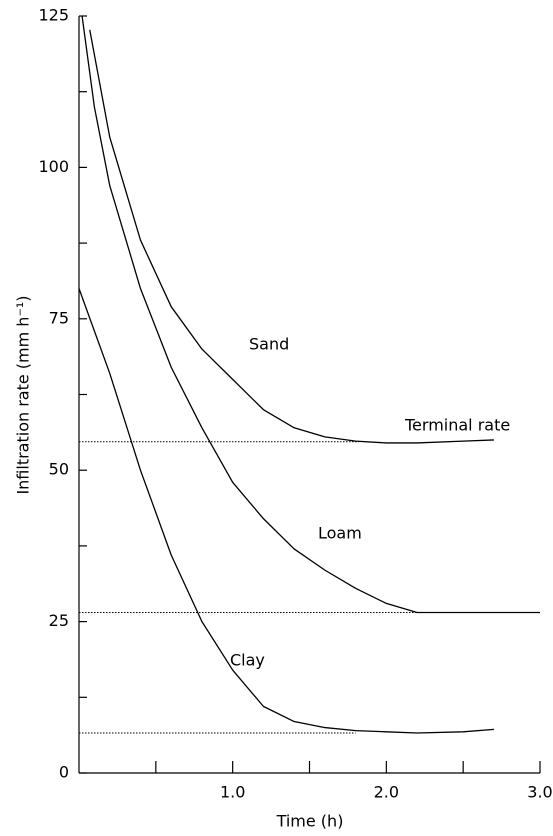 Image resolution: width=553 pixels, height=836 pixels. What do you see at coordinates (269, 344) in the screenshot?
I see `annotation: Sand` at bounding box center [269, 344].